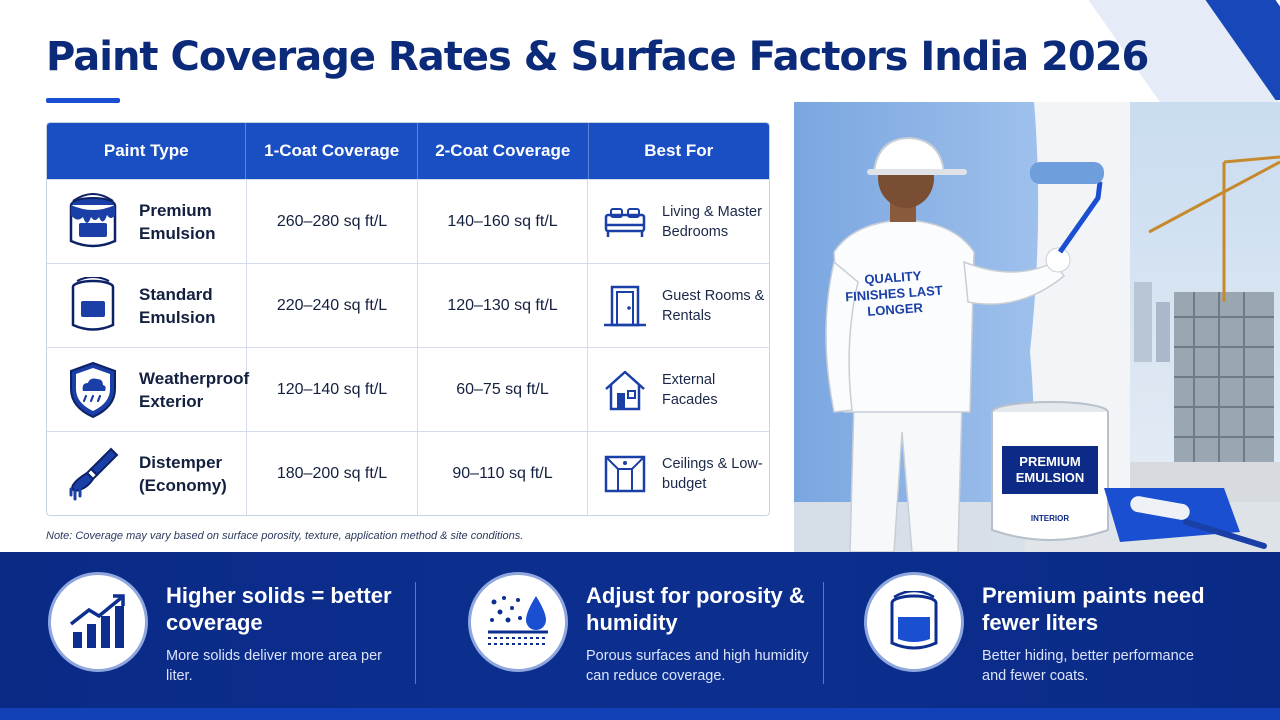  Describe the element at coordinates (503, 221) in the screenshot. I see `two-coat-value: 140–160 sq ft/L` at that location.